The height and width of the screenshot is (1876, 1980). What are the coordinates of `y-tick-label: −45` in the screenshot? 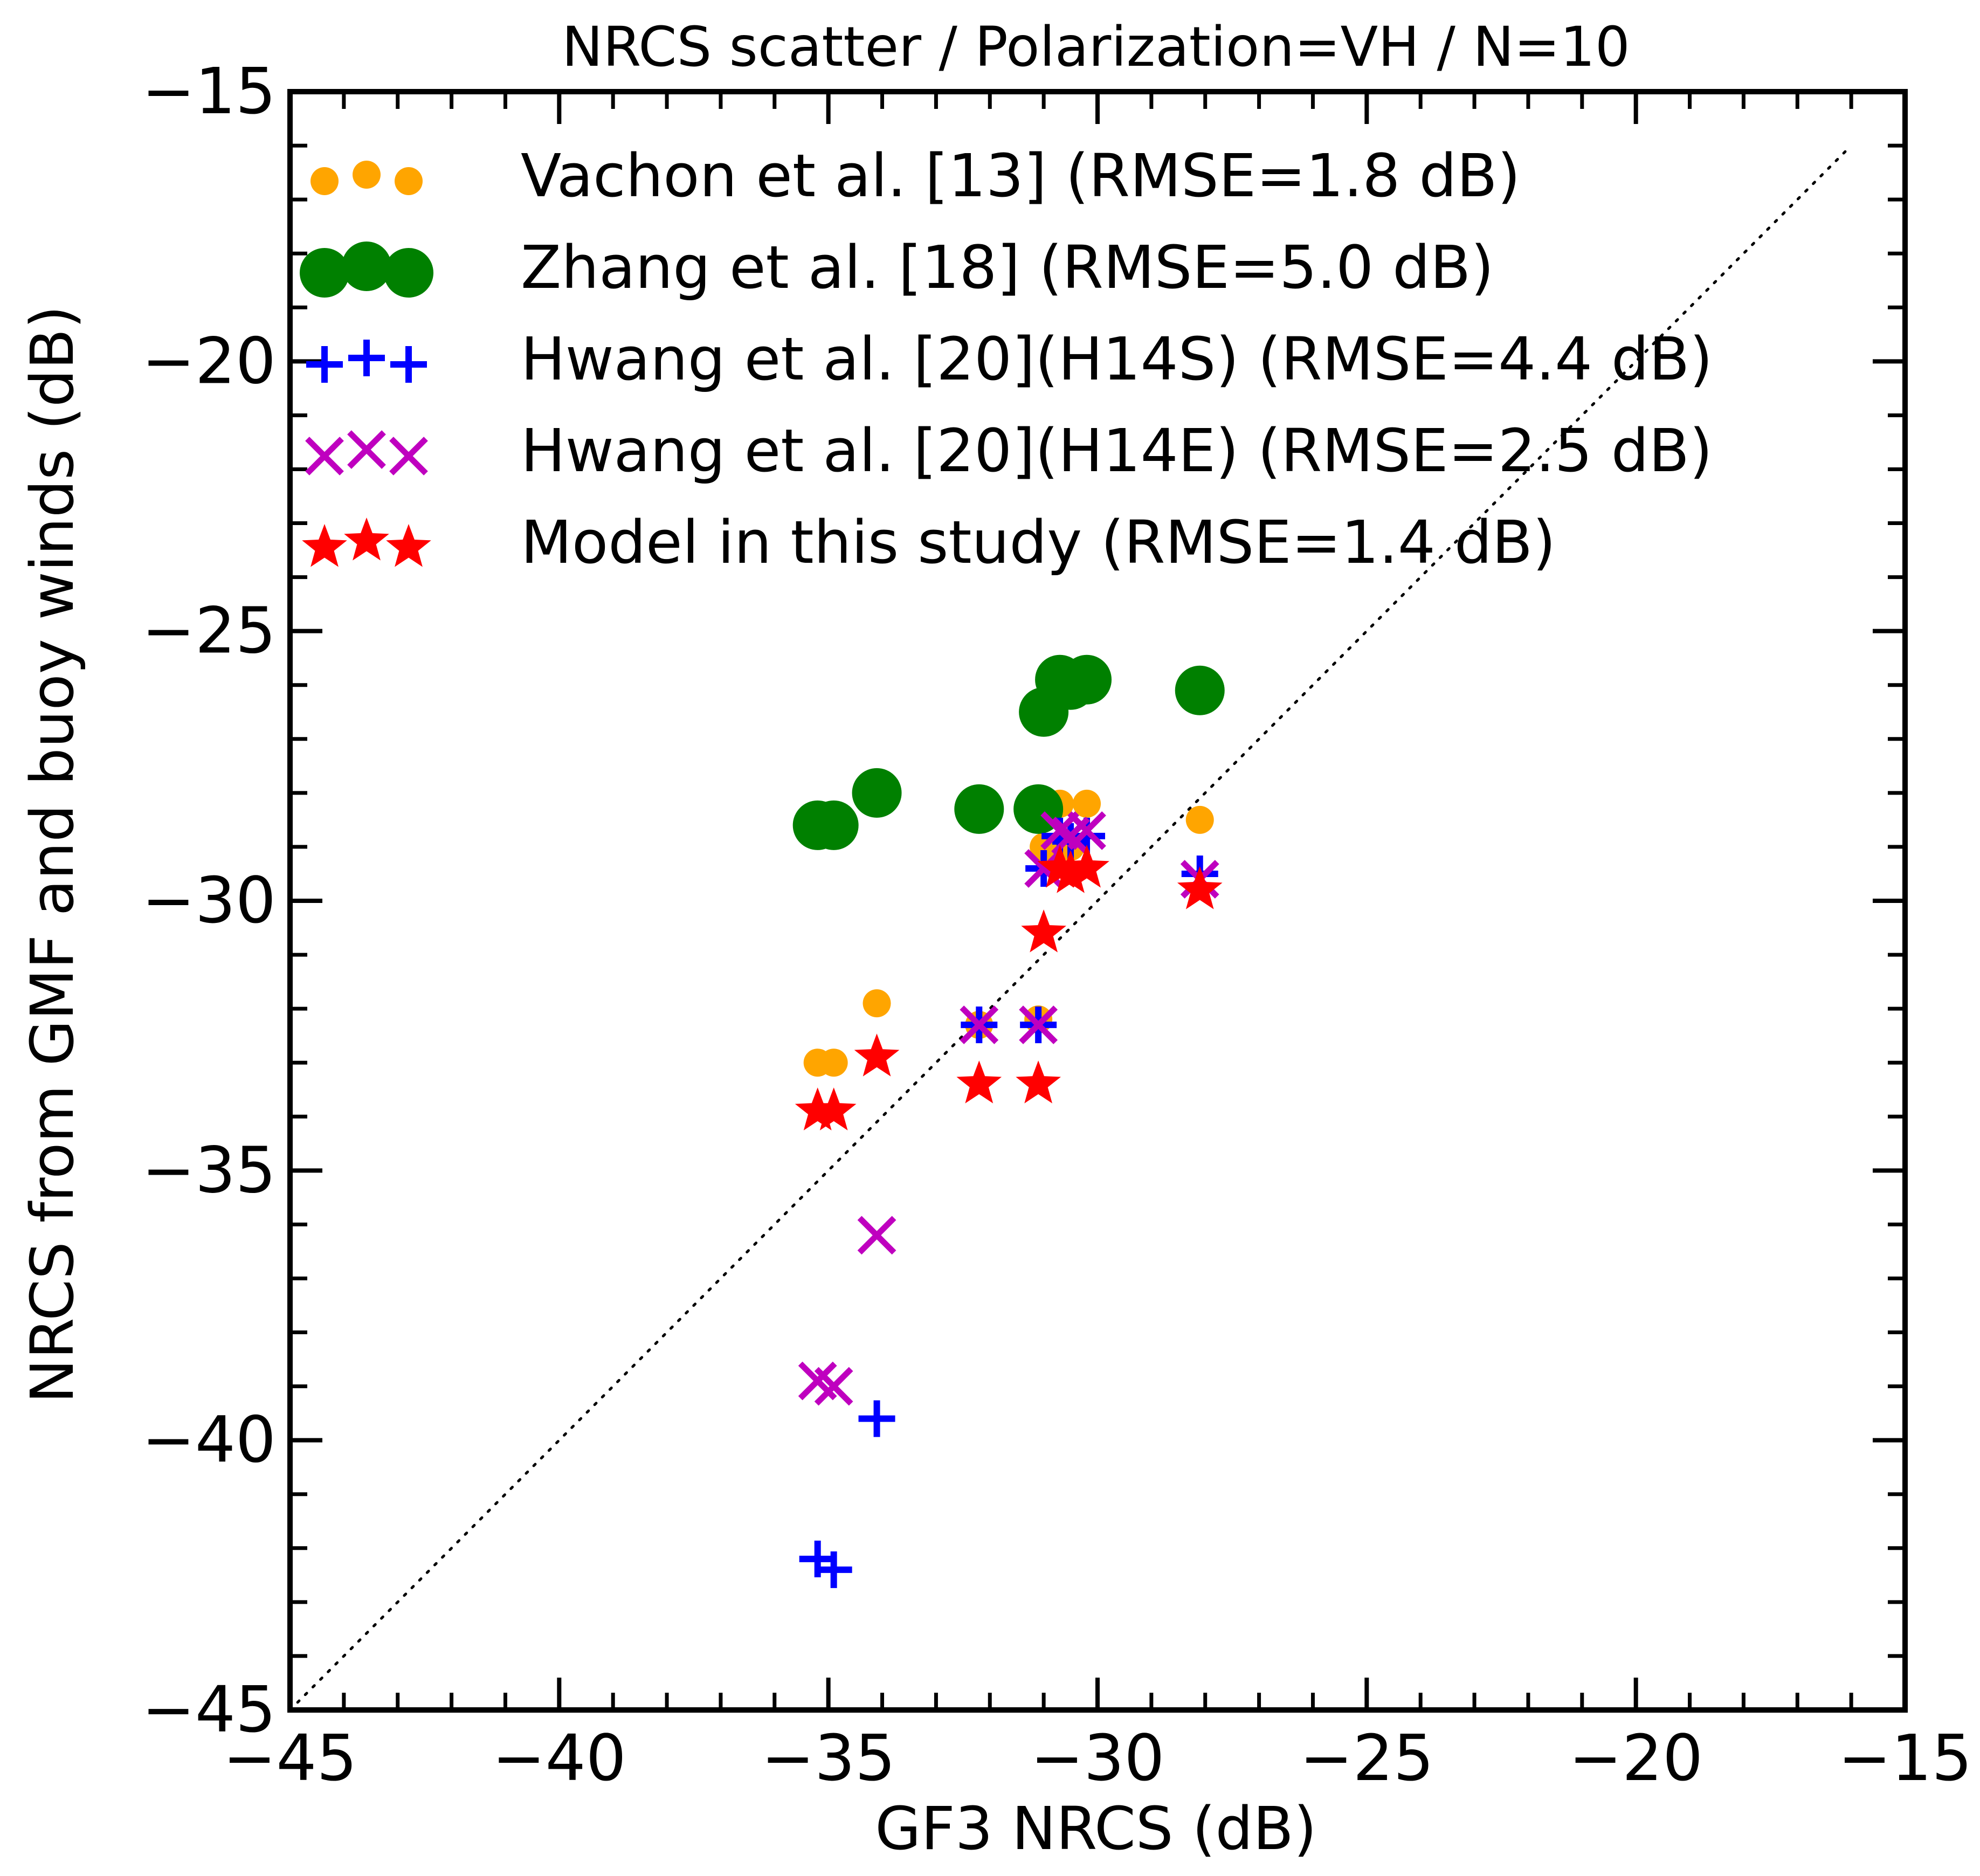 It's located at (209, 1709).